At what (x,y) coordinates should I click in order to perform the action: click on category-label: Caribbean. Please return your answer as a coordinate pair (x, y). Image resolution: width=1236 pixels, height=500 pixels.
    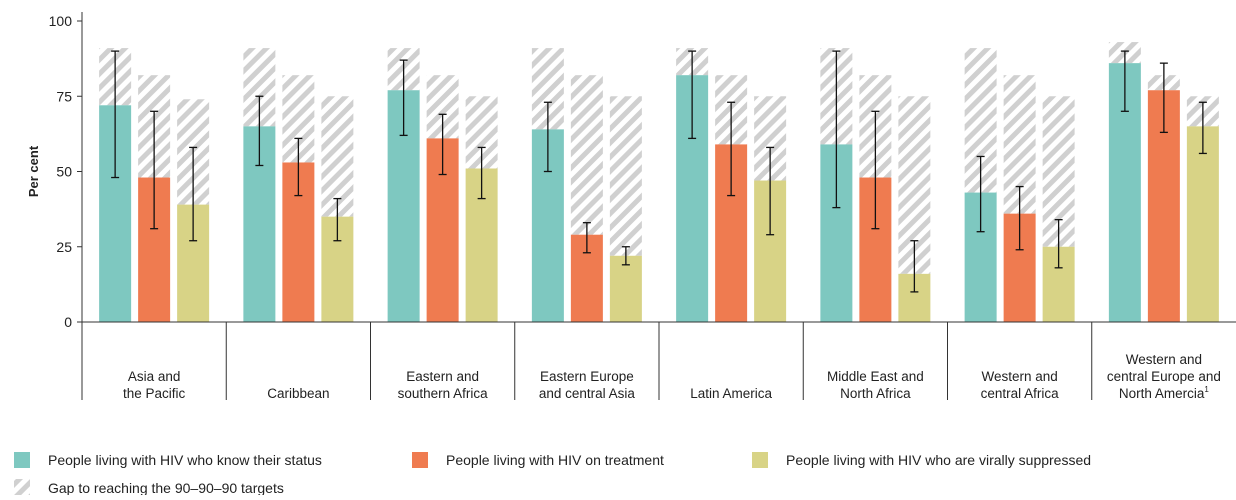
    Looking at the image, I should click on (298, 393).